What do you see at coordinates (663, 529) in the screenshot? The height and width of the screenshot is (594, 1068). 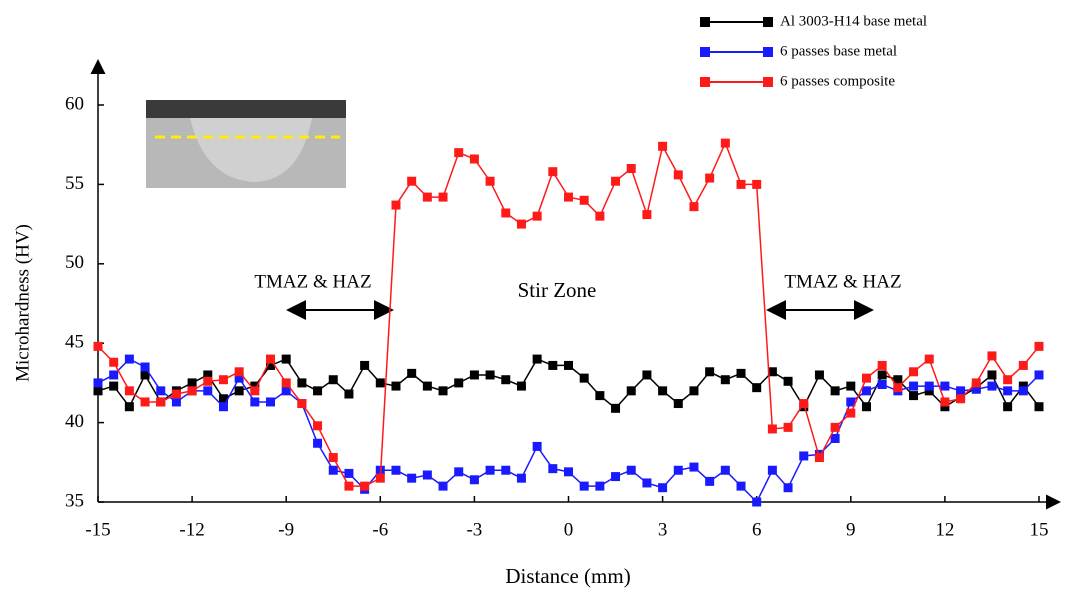 I see `x-tick-label: 3` at bounding box center [663, 529].